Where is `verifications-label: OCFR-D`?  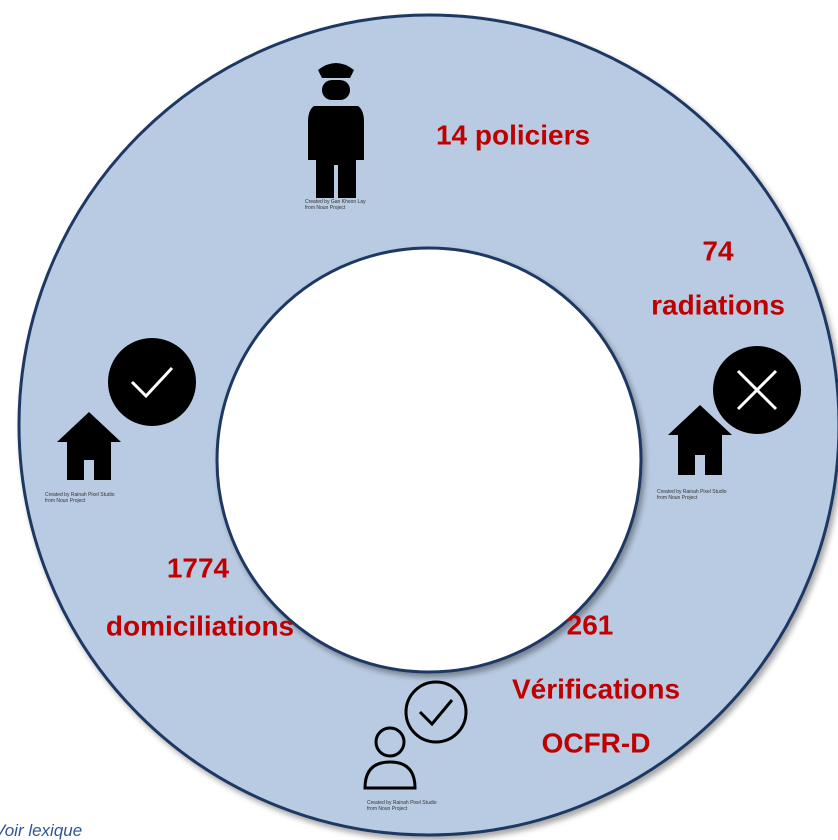
verifications-label: OCFR-D is located at coordinates (596, 742).